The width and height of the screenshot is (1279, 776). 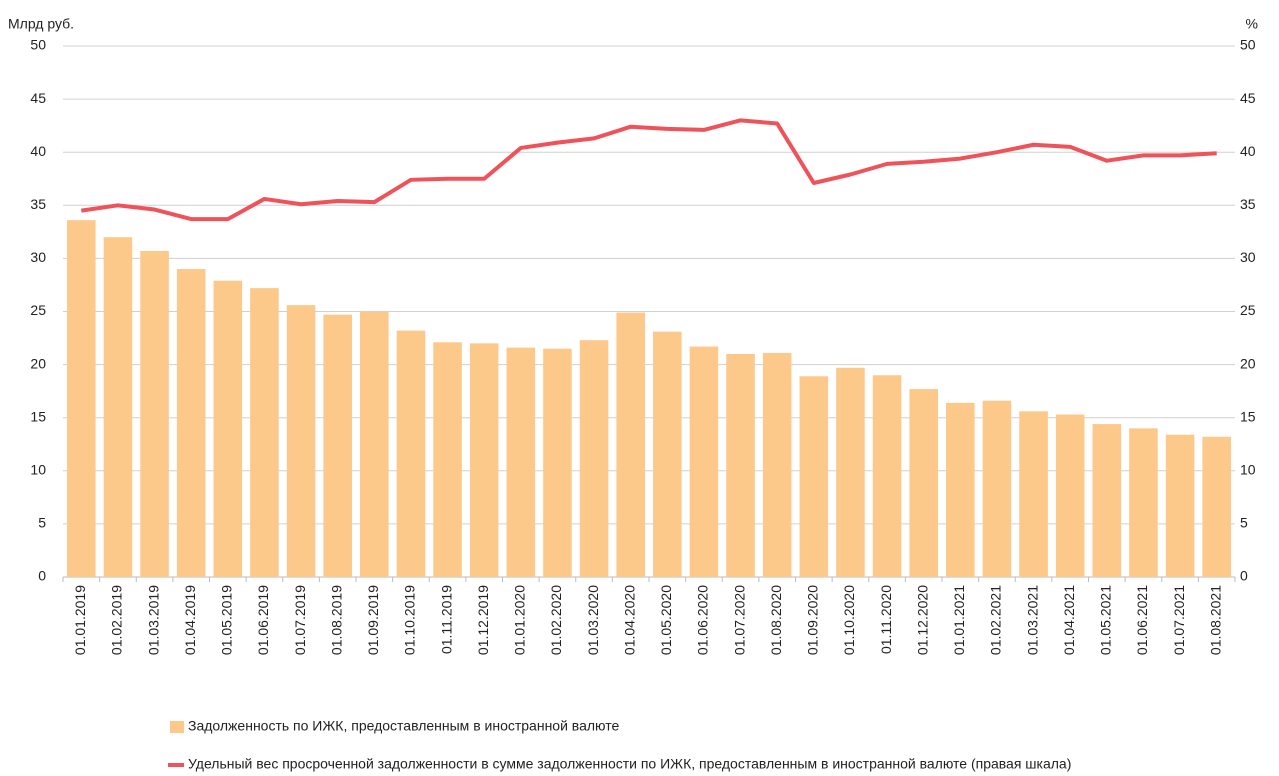 I want to click on x-tick-label: 01.11.2019, so click(x=446, y=619).